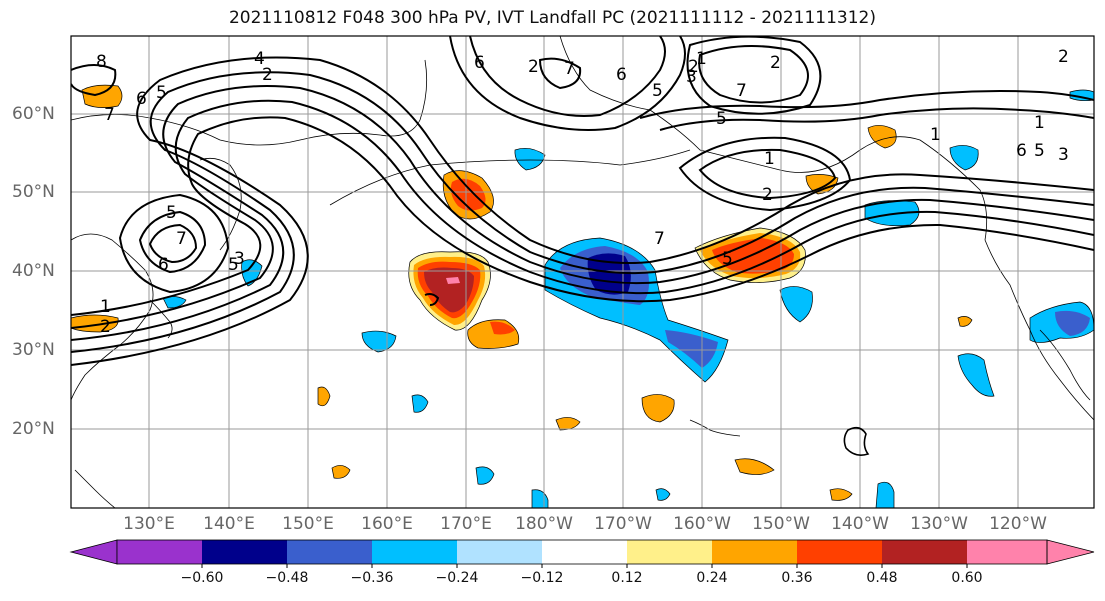 The width and height of the screenshot is (1105, 601). I want to click on lat-label-30n: 30°N, so click(33, 350).